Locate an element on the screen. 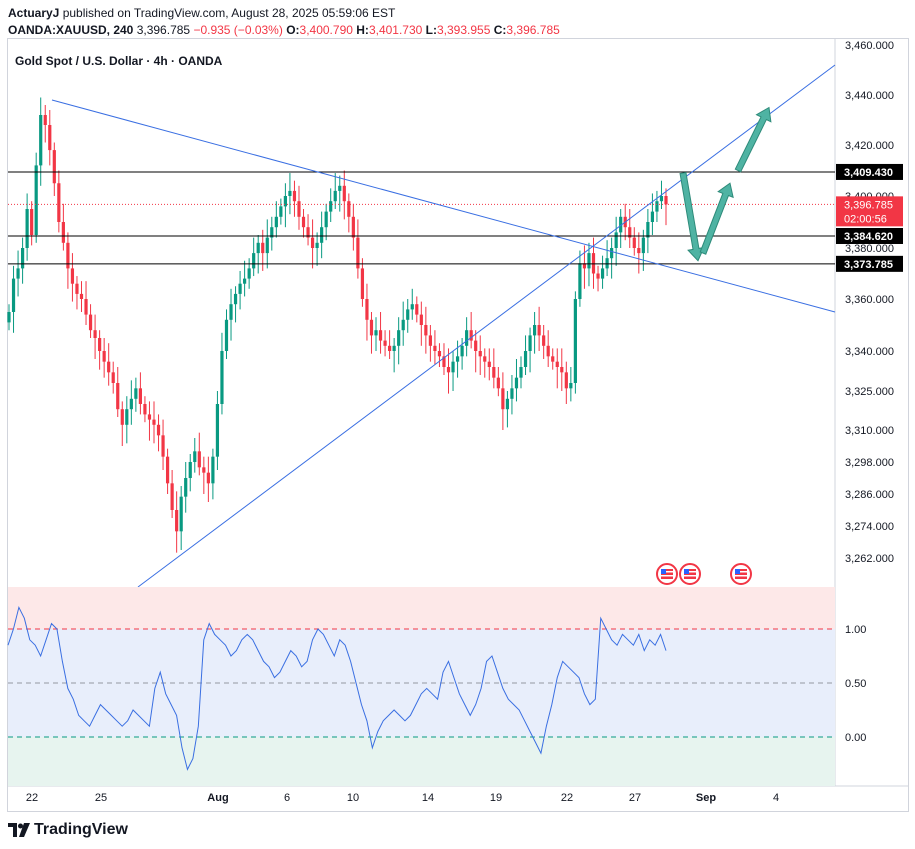  forecast-arrow is located at coordinates (753, 139).